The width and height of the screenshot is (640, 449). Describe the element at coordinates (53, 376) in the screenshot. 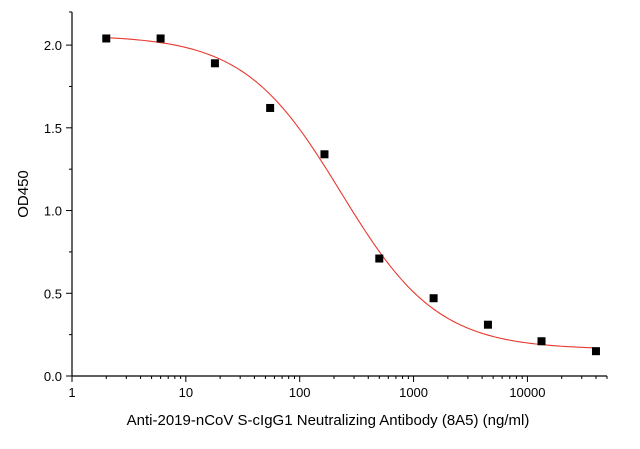

I see `y-tick-label: 0.0` at that location.